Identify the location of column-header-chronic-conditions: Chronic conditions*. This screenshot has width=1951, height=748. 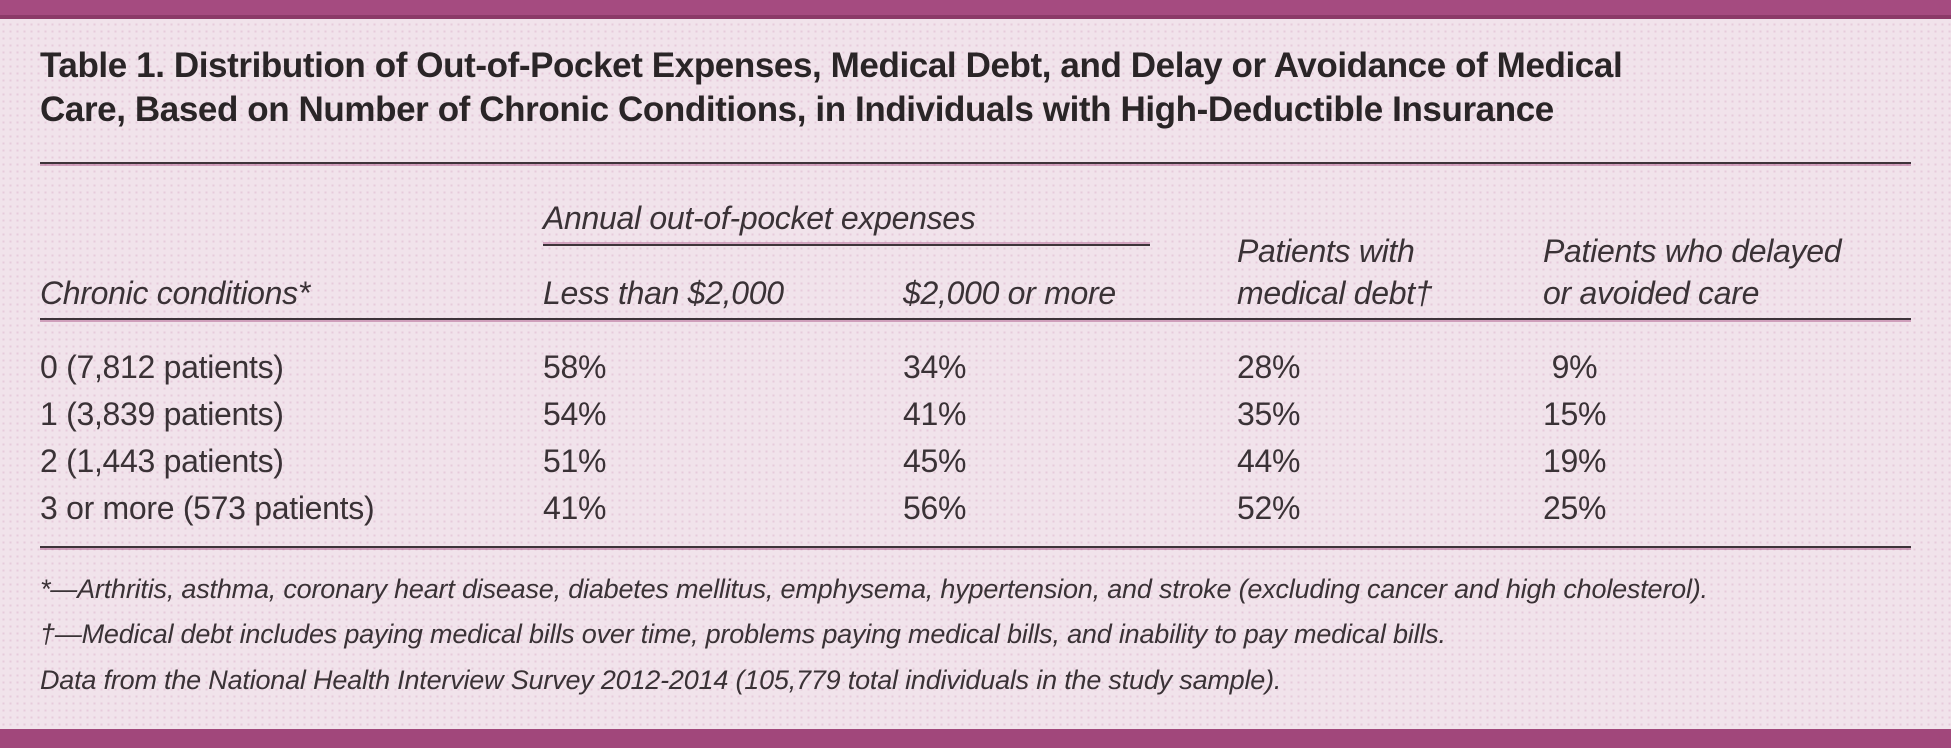
(175, 293).